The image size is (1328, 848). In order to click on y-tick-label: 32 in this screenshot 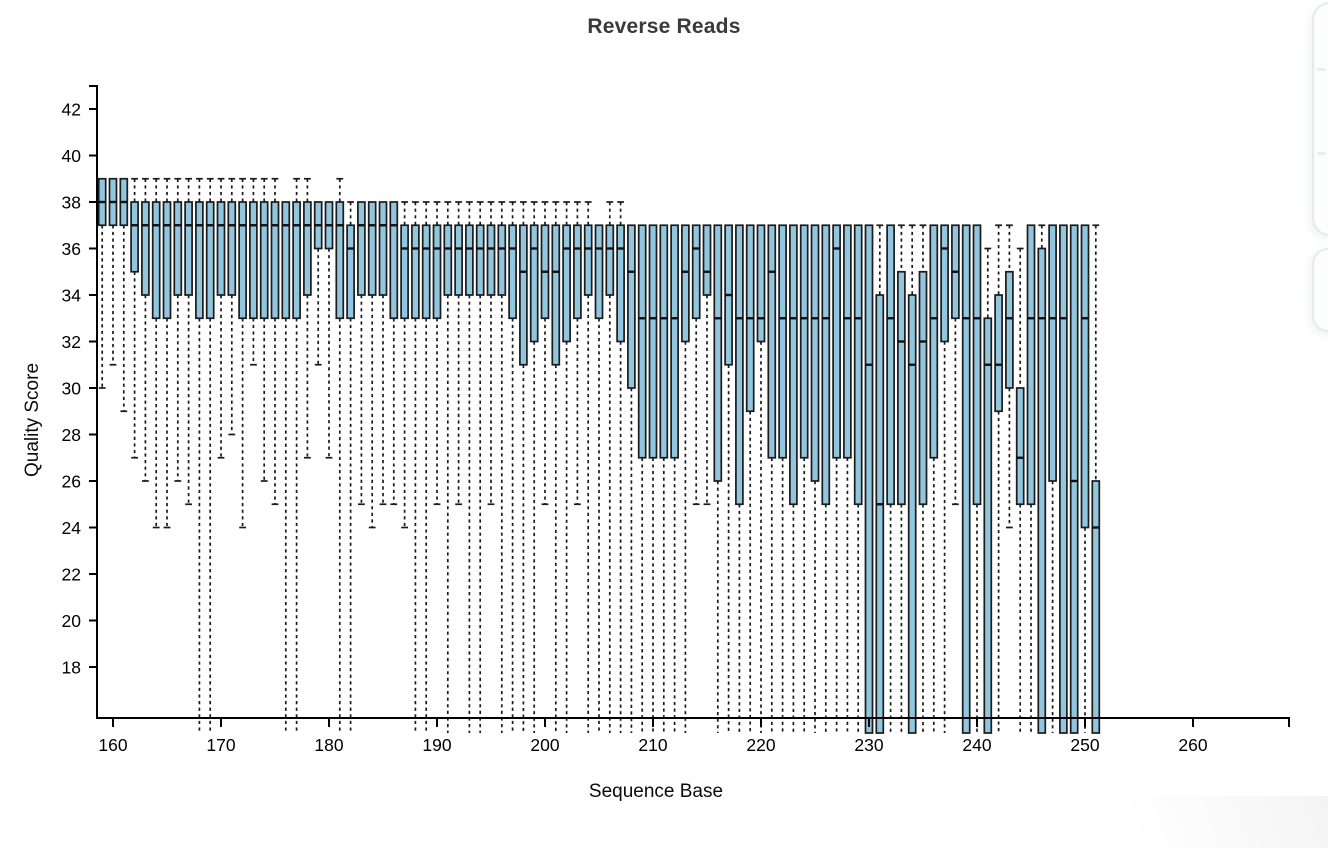, I will do `click(71, 342)`.